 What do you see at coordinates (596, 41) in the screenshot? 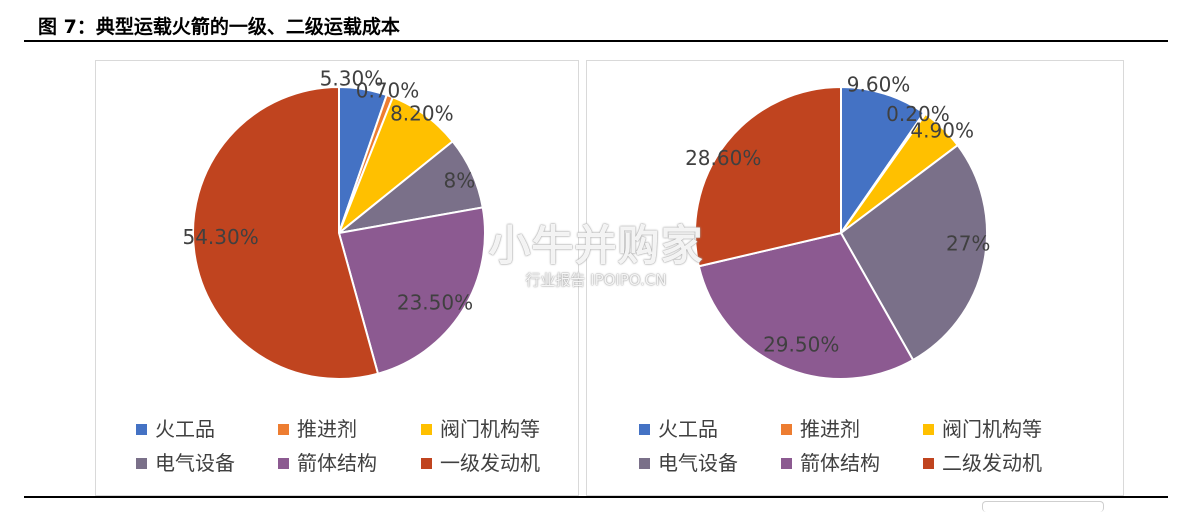
I see `top-rule` at bounding box center [596, 41].